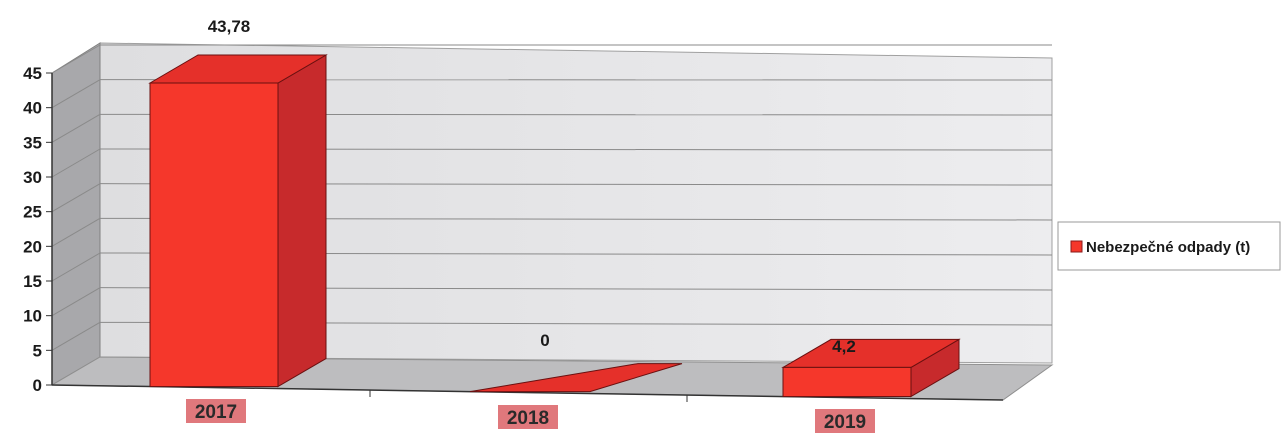 Image resolution: width=1282 pixels, height=442 pixels. I want to click on y-tick-label: 20, so click(32, 246).